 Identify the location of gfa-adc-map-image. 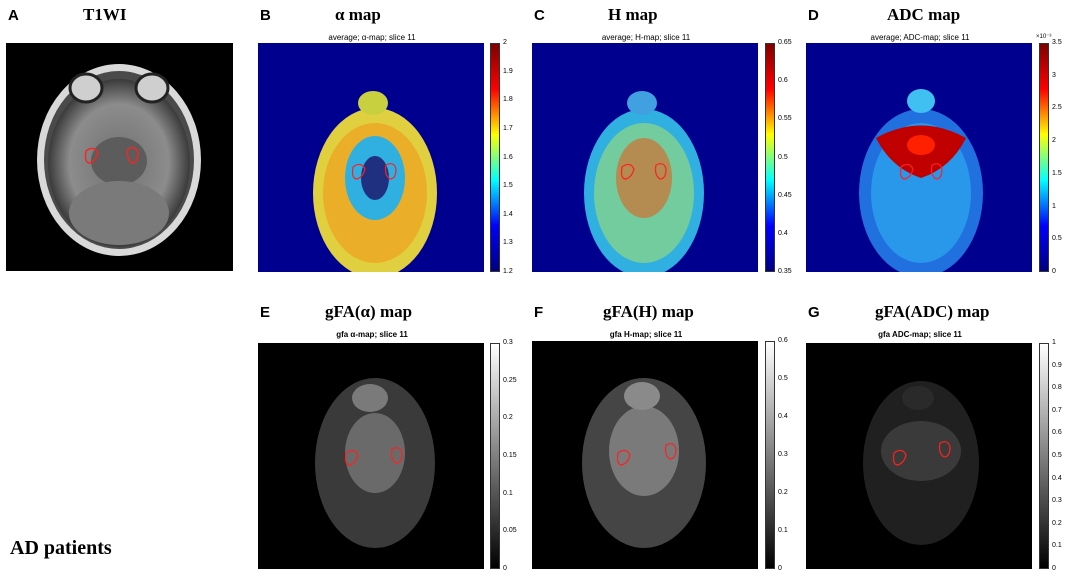
(919, 456).